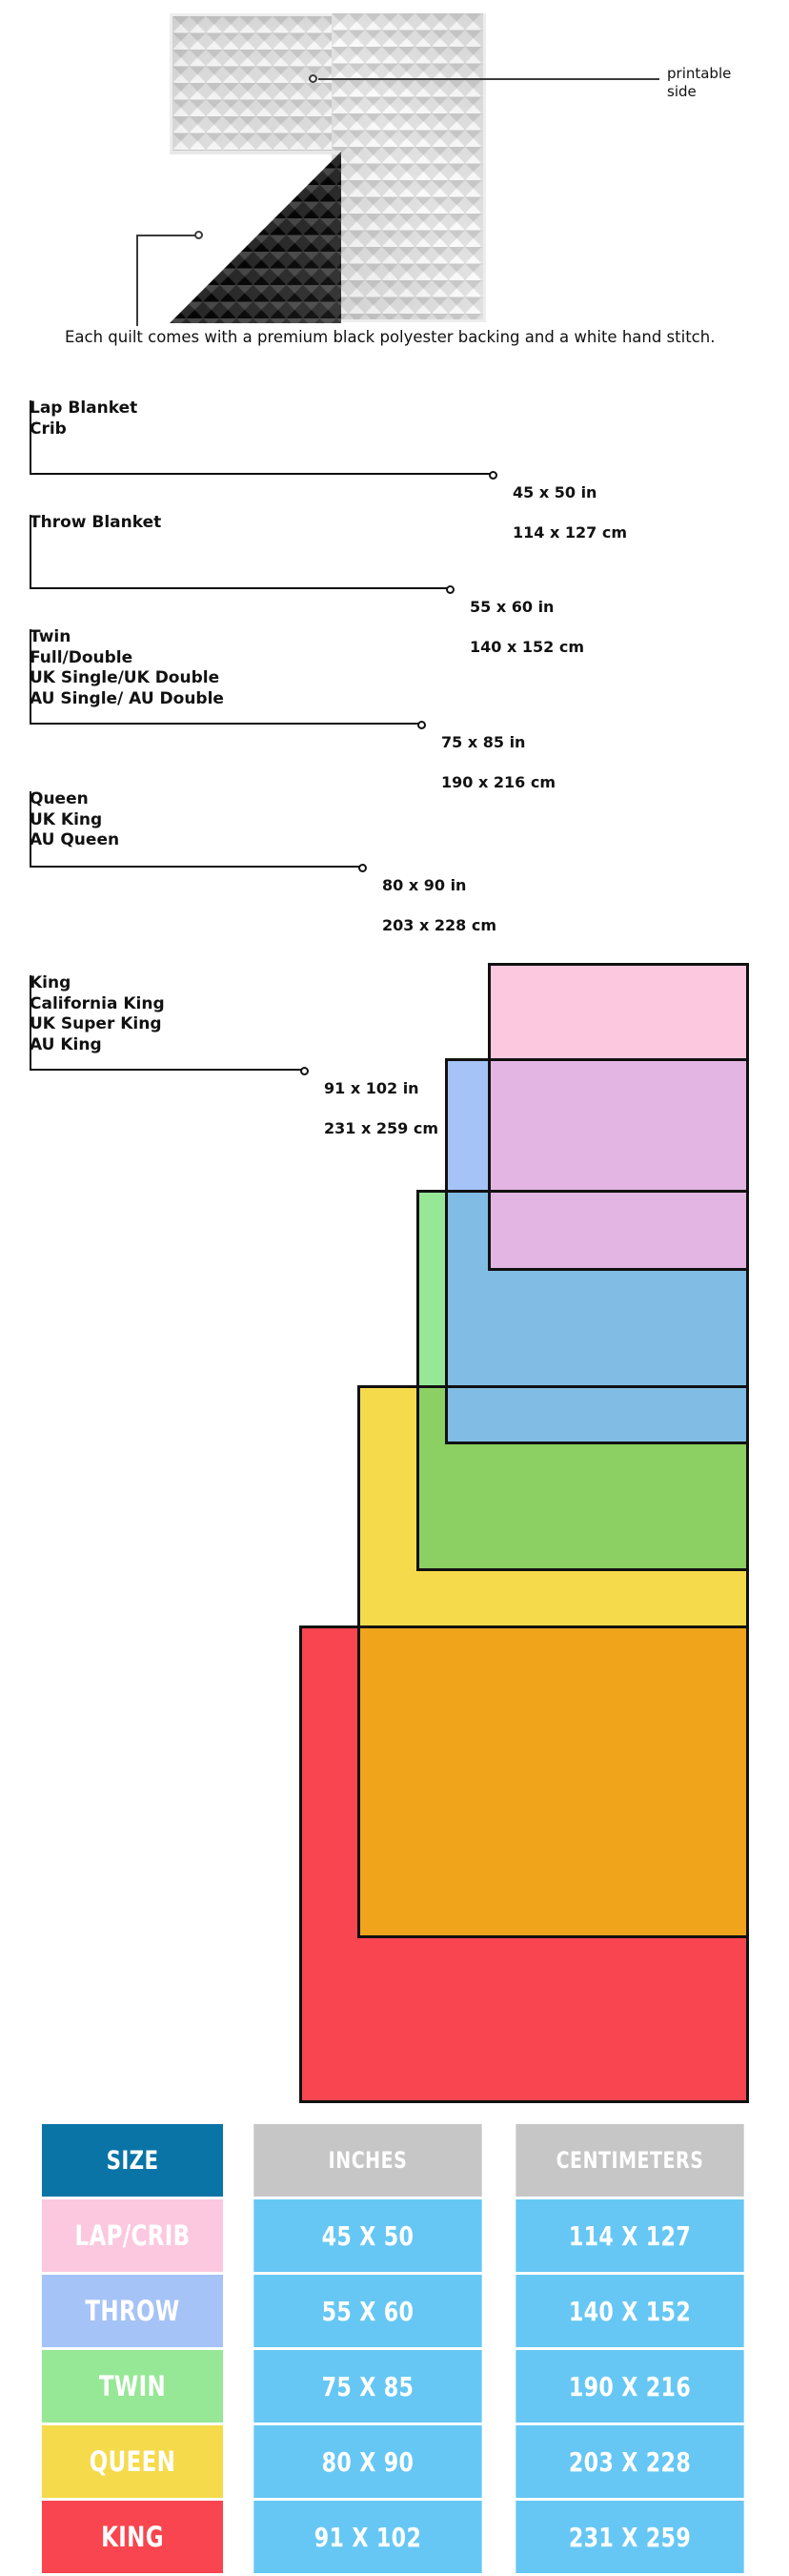 The width and height of the screenshot is (789, 2576). I want to click on group-label-king-line4: AU King, so click(66, 1044).